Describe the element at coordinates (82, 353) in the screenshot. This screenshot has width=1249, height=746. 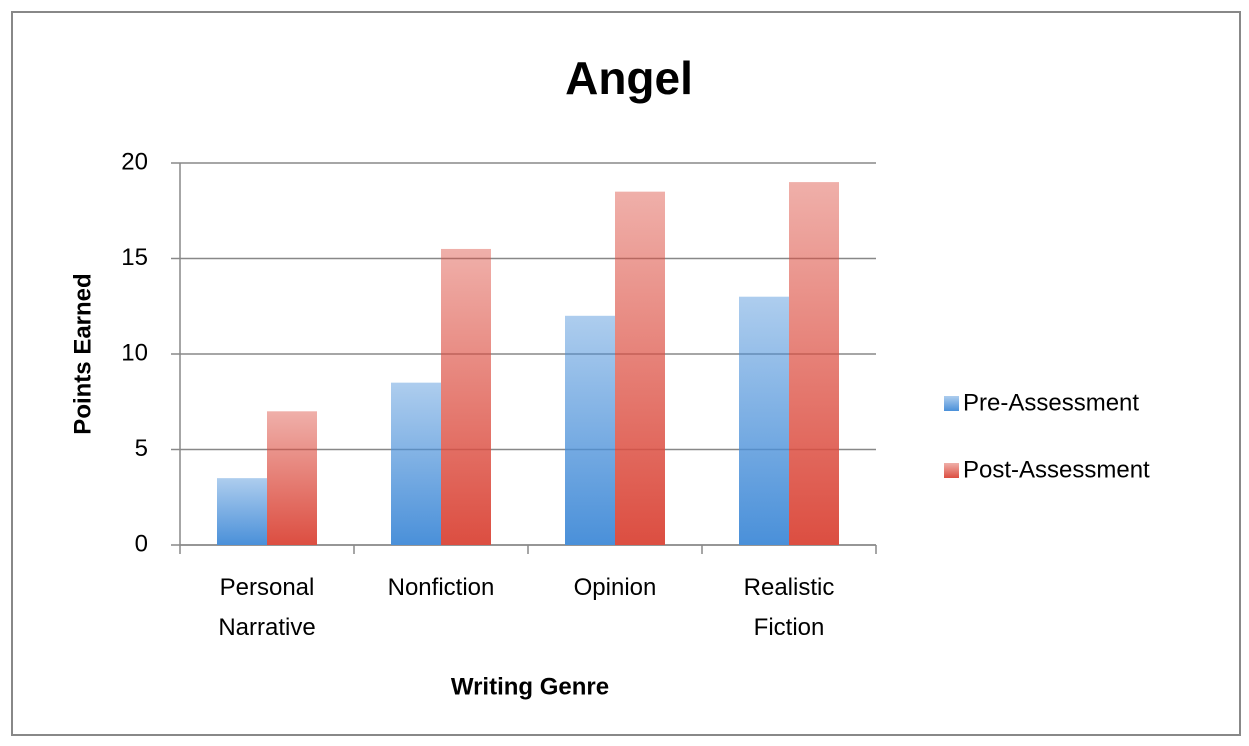
I see `y-axis-label: Points Earned` at that location.